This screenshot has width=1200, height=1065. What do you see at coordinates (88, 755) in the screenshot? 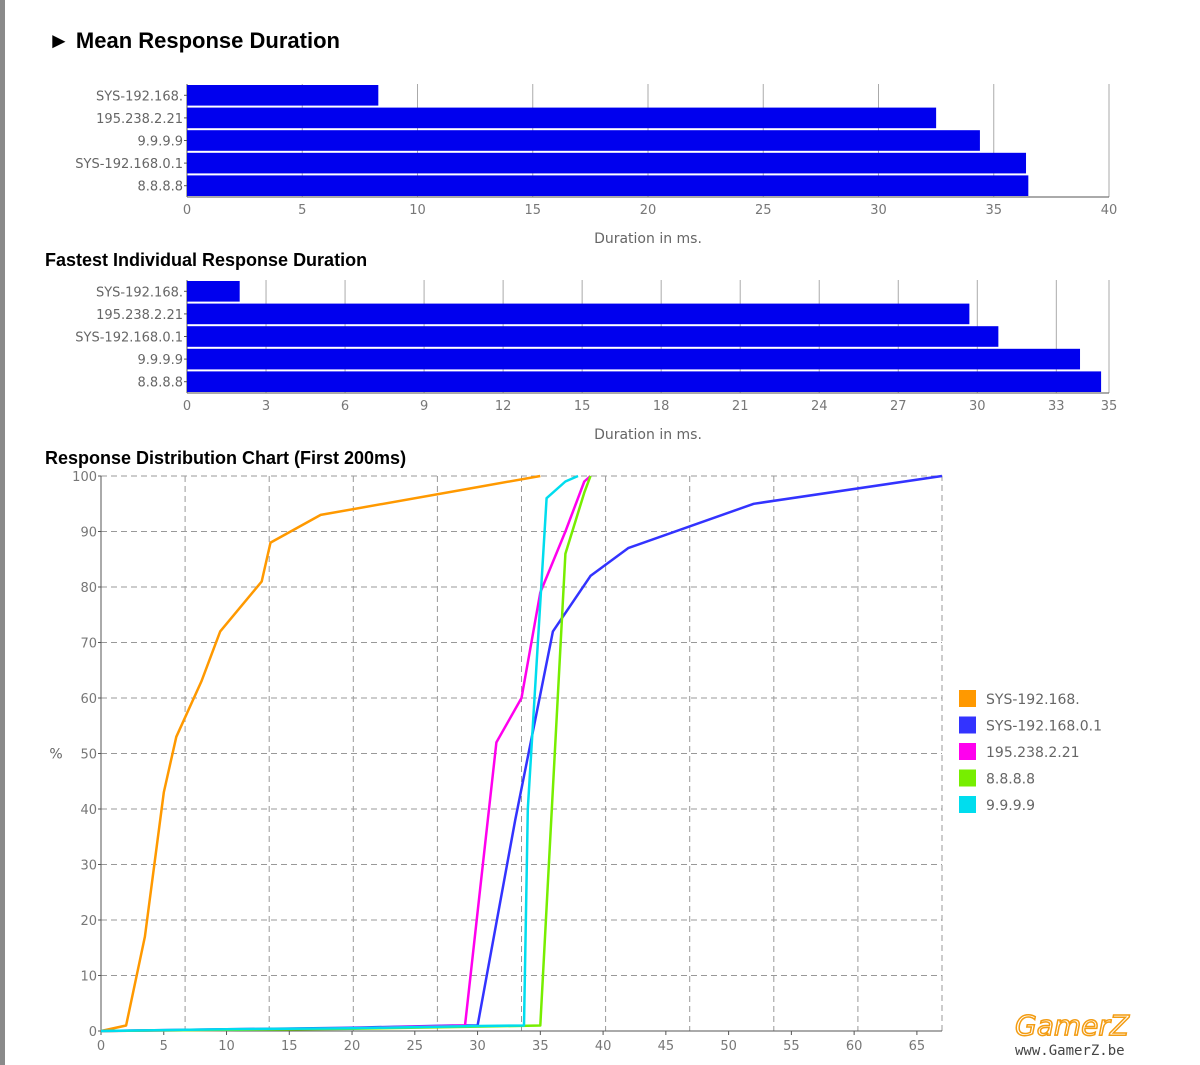
I see `y-tick-label: 50` at bounding box center [88, 755].